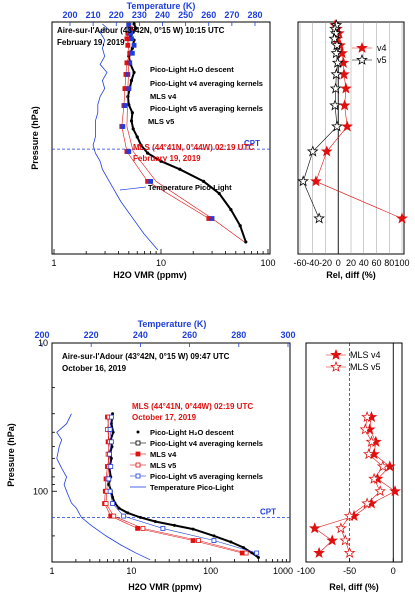 The width and height of the screenshot is (415, 601). I want to click on panel2-legend-label: v5, so click(382, 60).